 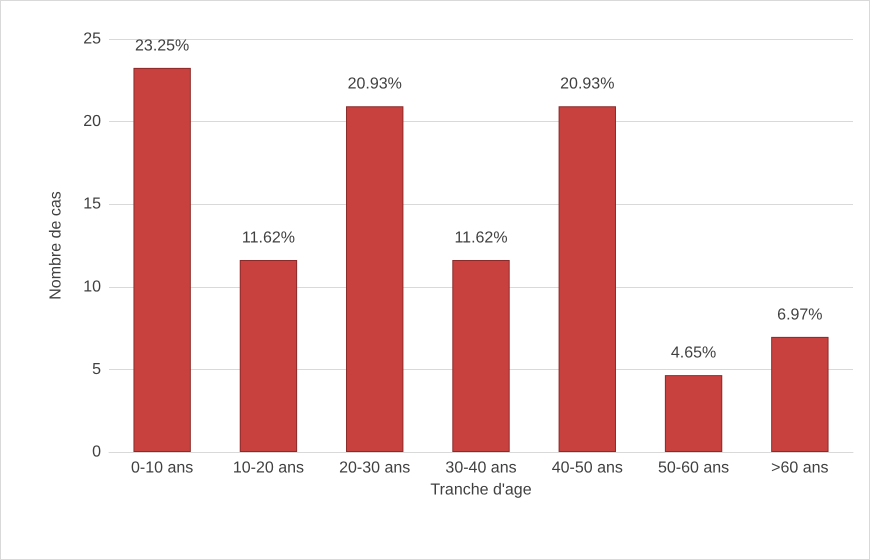 What do you see at coordinates (92, 287) in the screenshot?
I see `y-tick-label: 10` at bounding box center [92, 287].